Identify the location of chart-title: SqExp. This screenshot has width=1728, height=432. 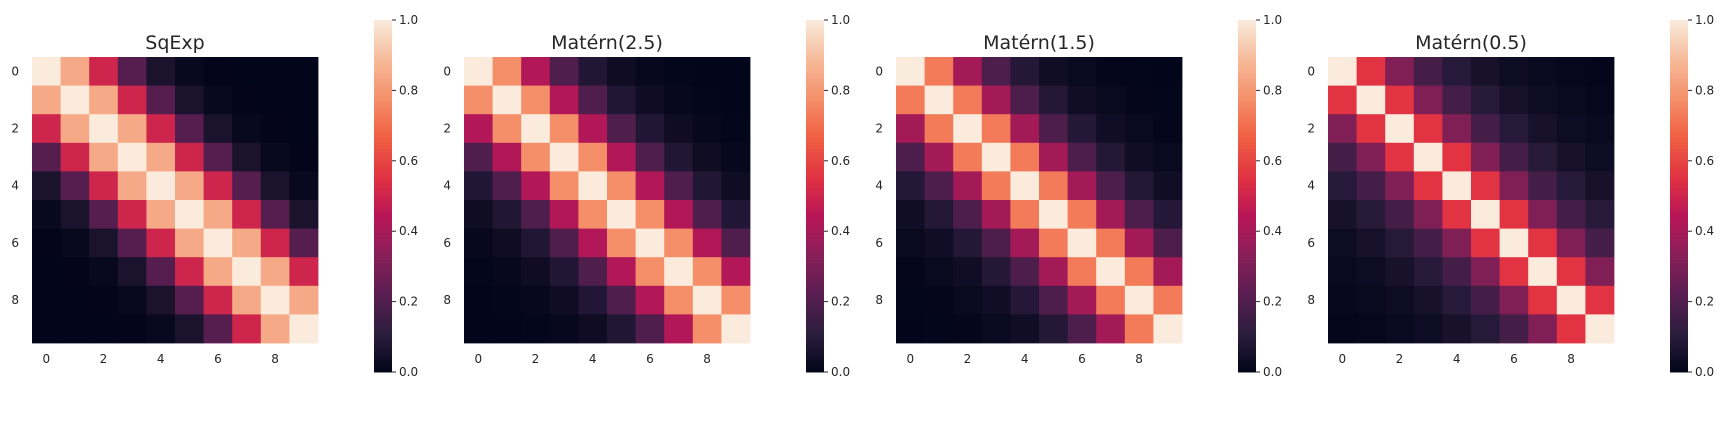
(174, 43).